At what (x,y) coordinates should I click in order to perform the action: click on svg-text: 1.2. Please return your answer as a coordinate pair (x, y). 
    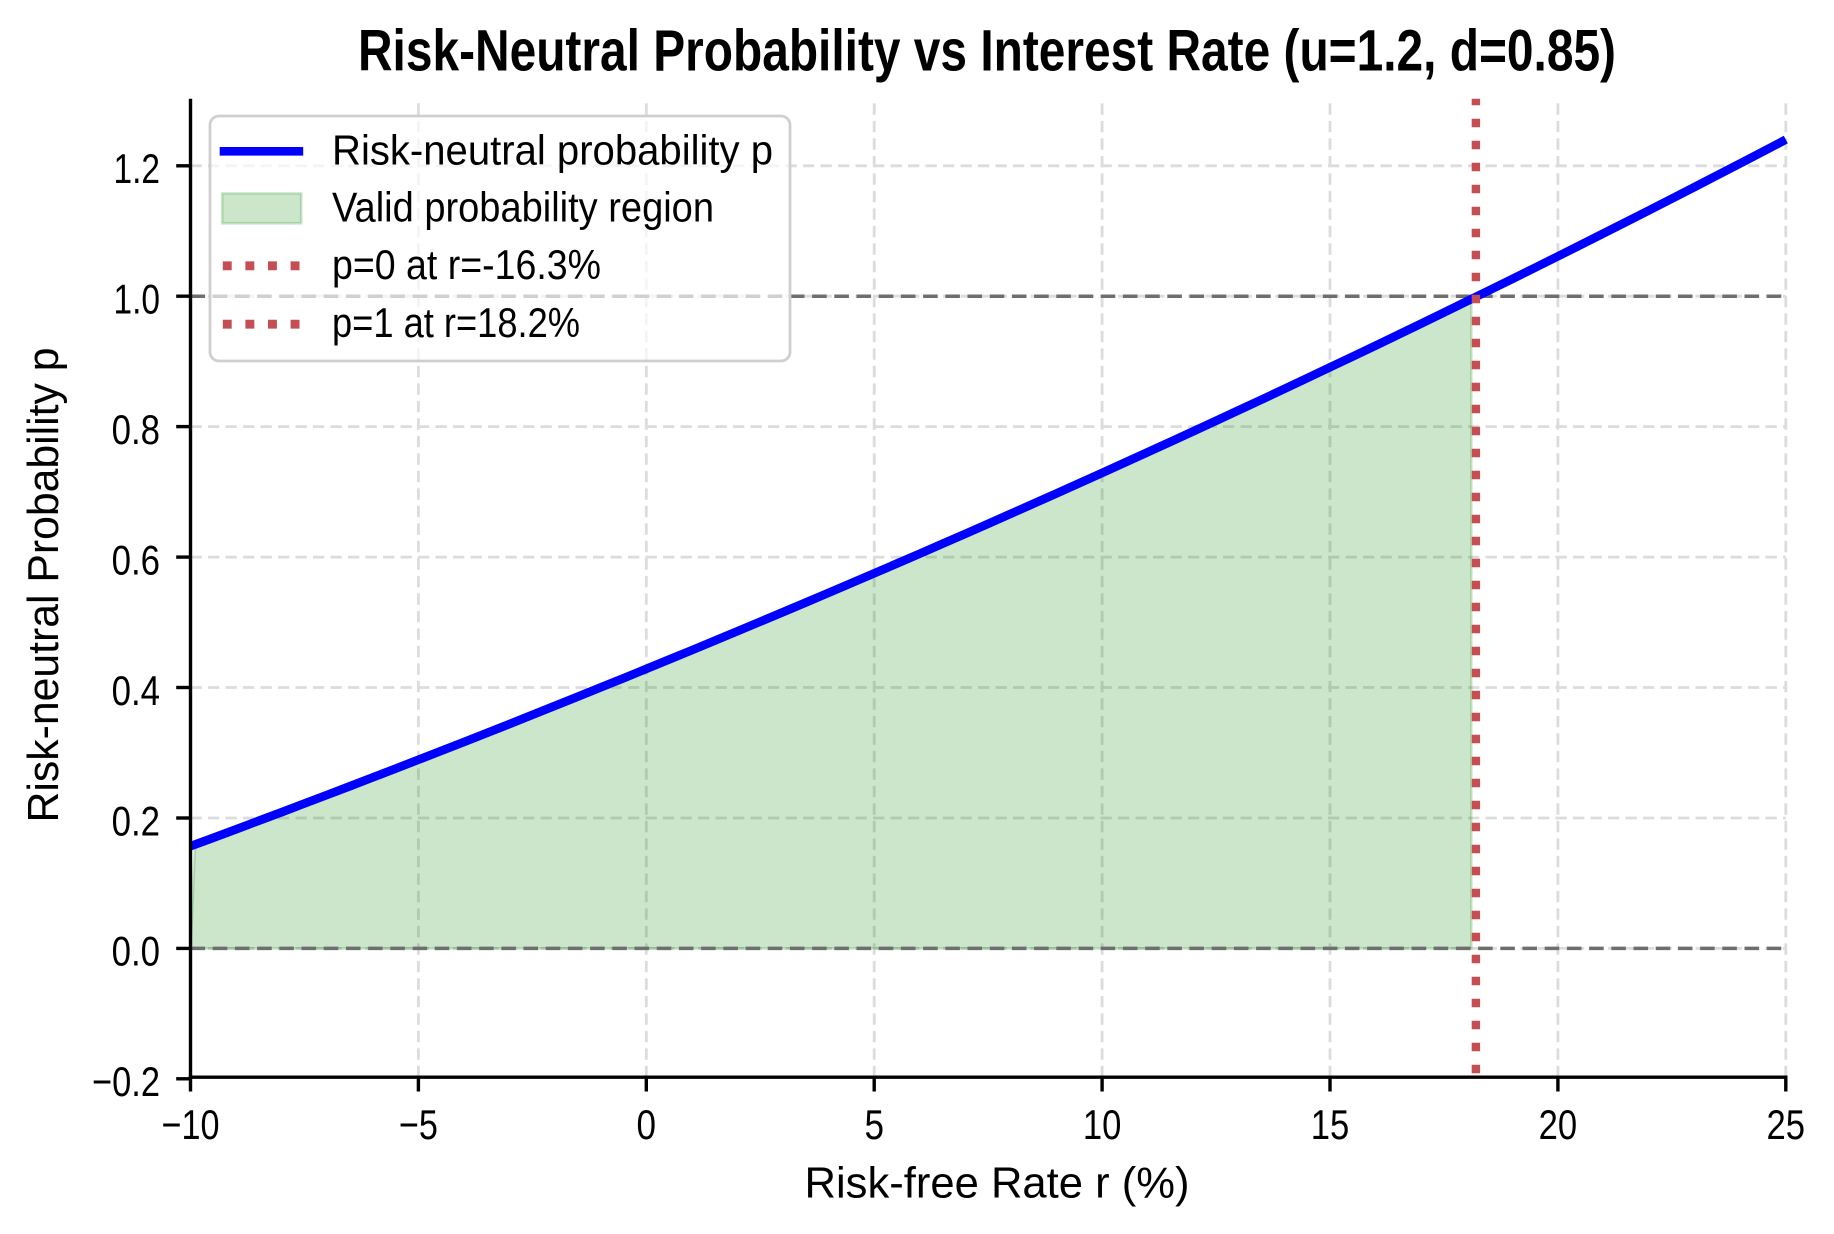
    Looking at the image, I should click on (137, 168).